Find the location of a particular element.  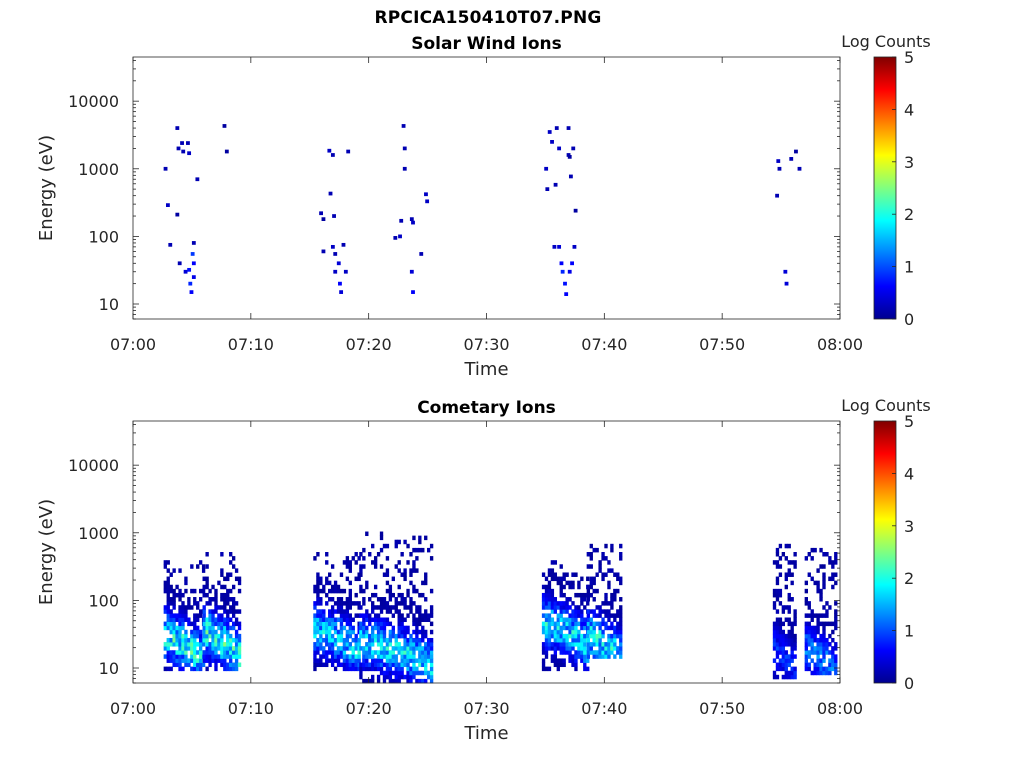

y-tick-label: 10 is located at coordinates (109, 304).